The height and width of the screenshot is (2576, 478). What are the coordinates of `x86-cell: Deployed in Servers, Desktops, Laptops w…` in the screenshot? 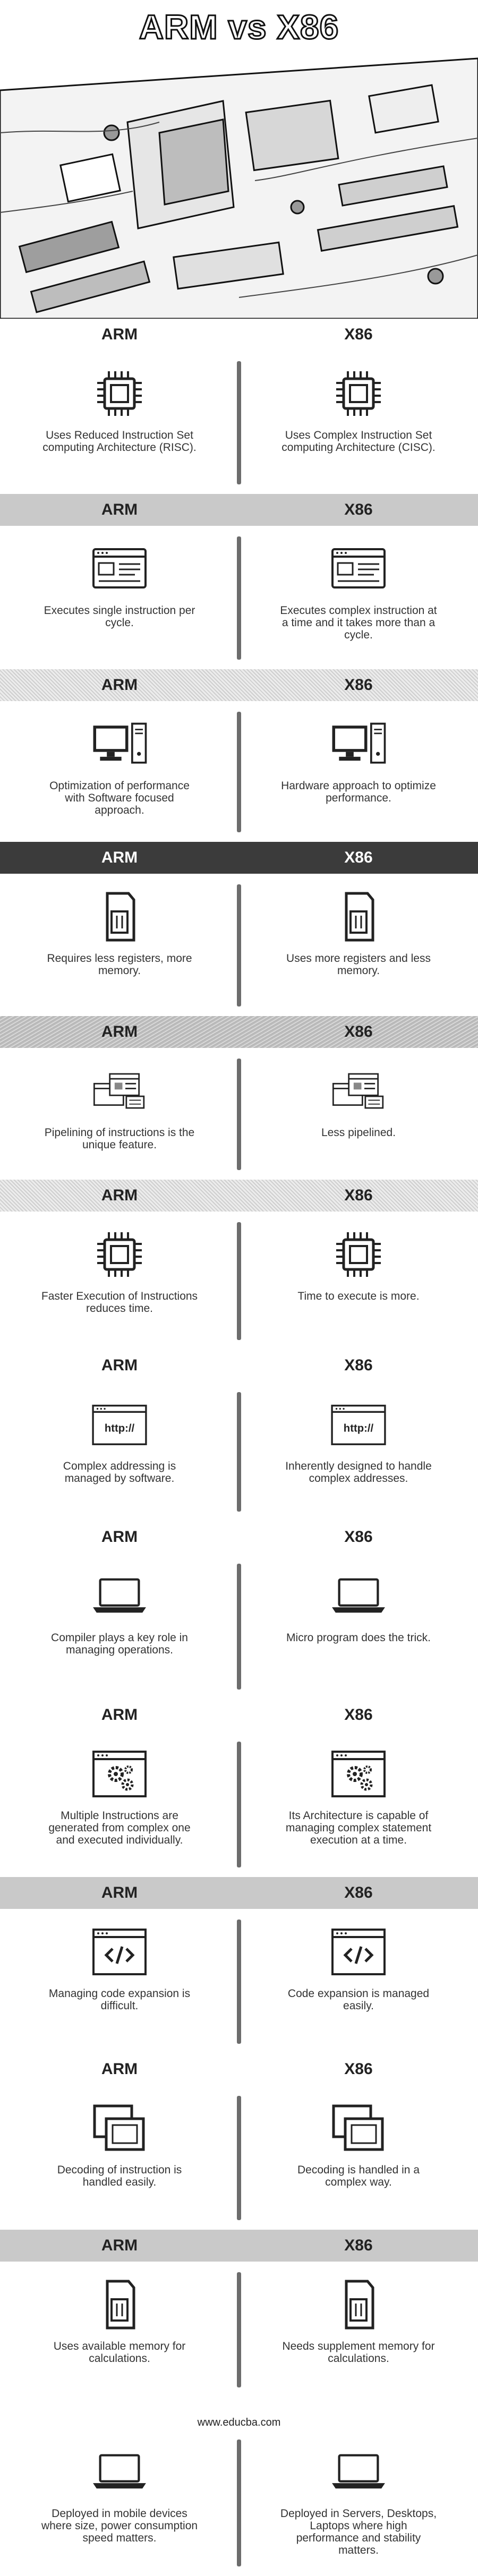 It's located at (358, 2503).